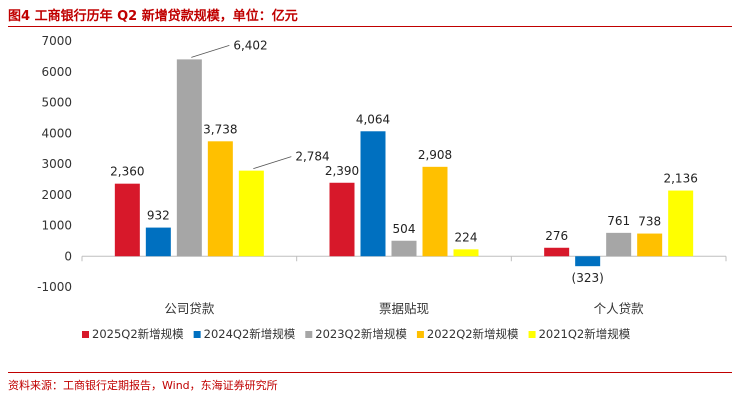 The image size is (740, 401). Describe the element at coordinates (404, 229) in the screenshot. I see `data-label: 504` at that location.